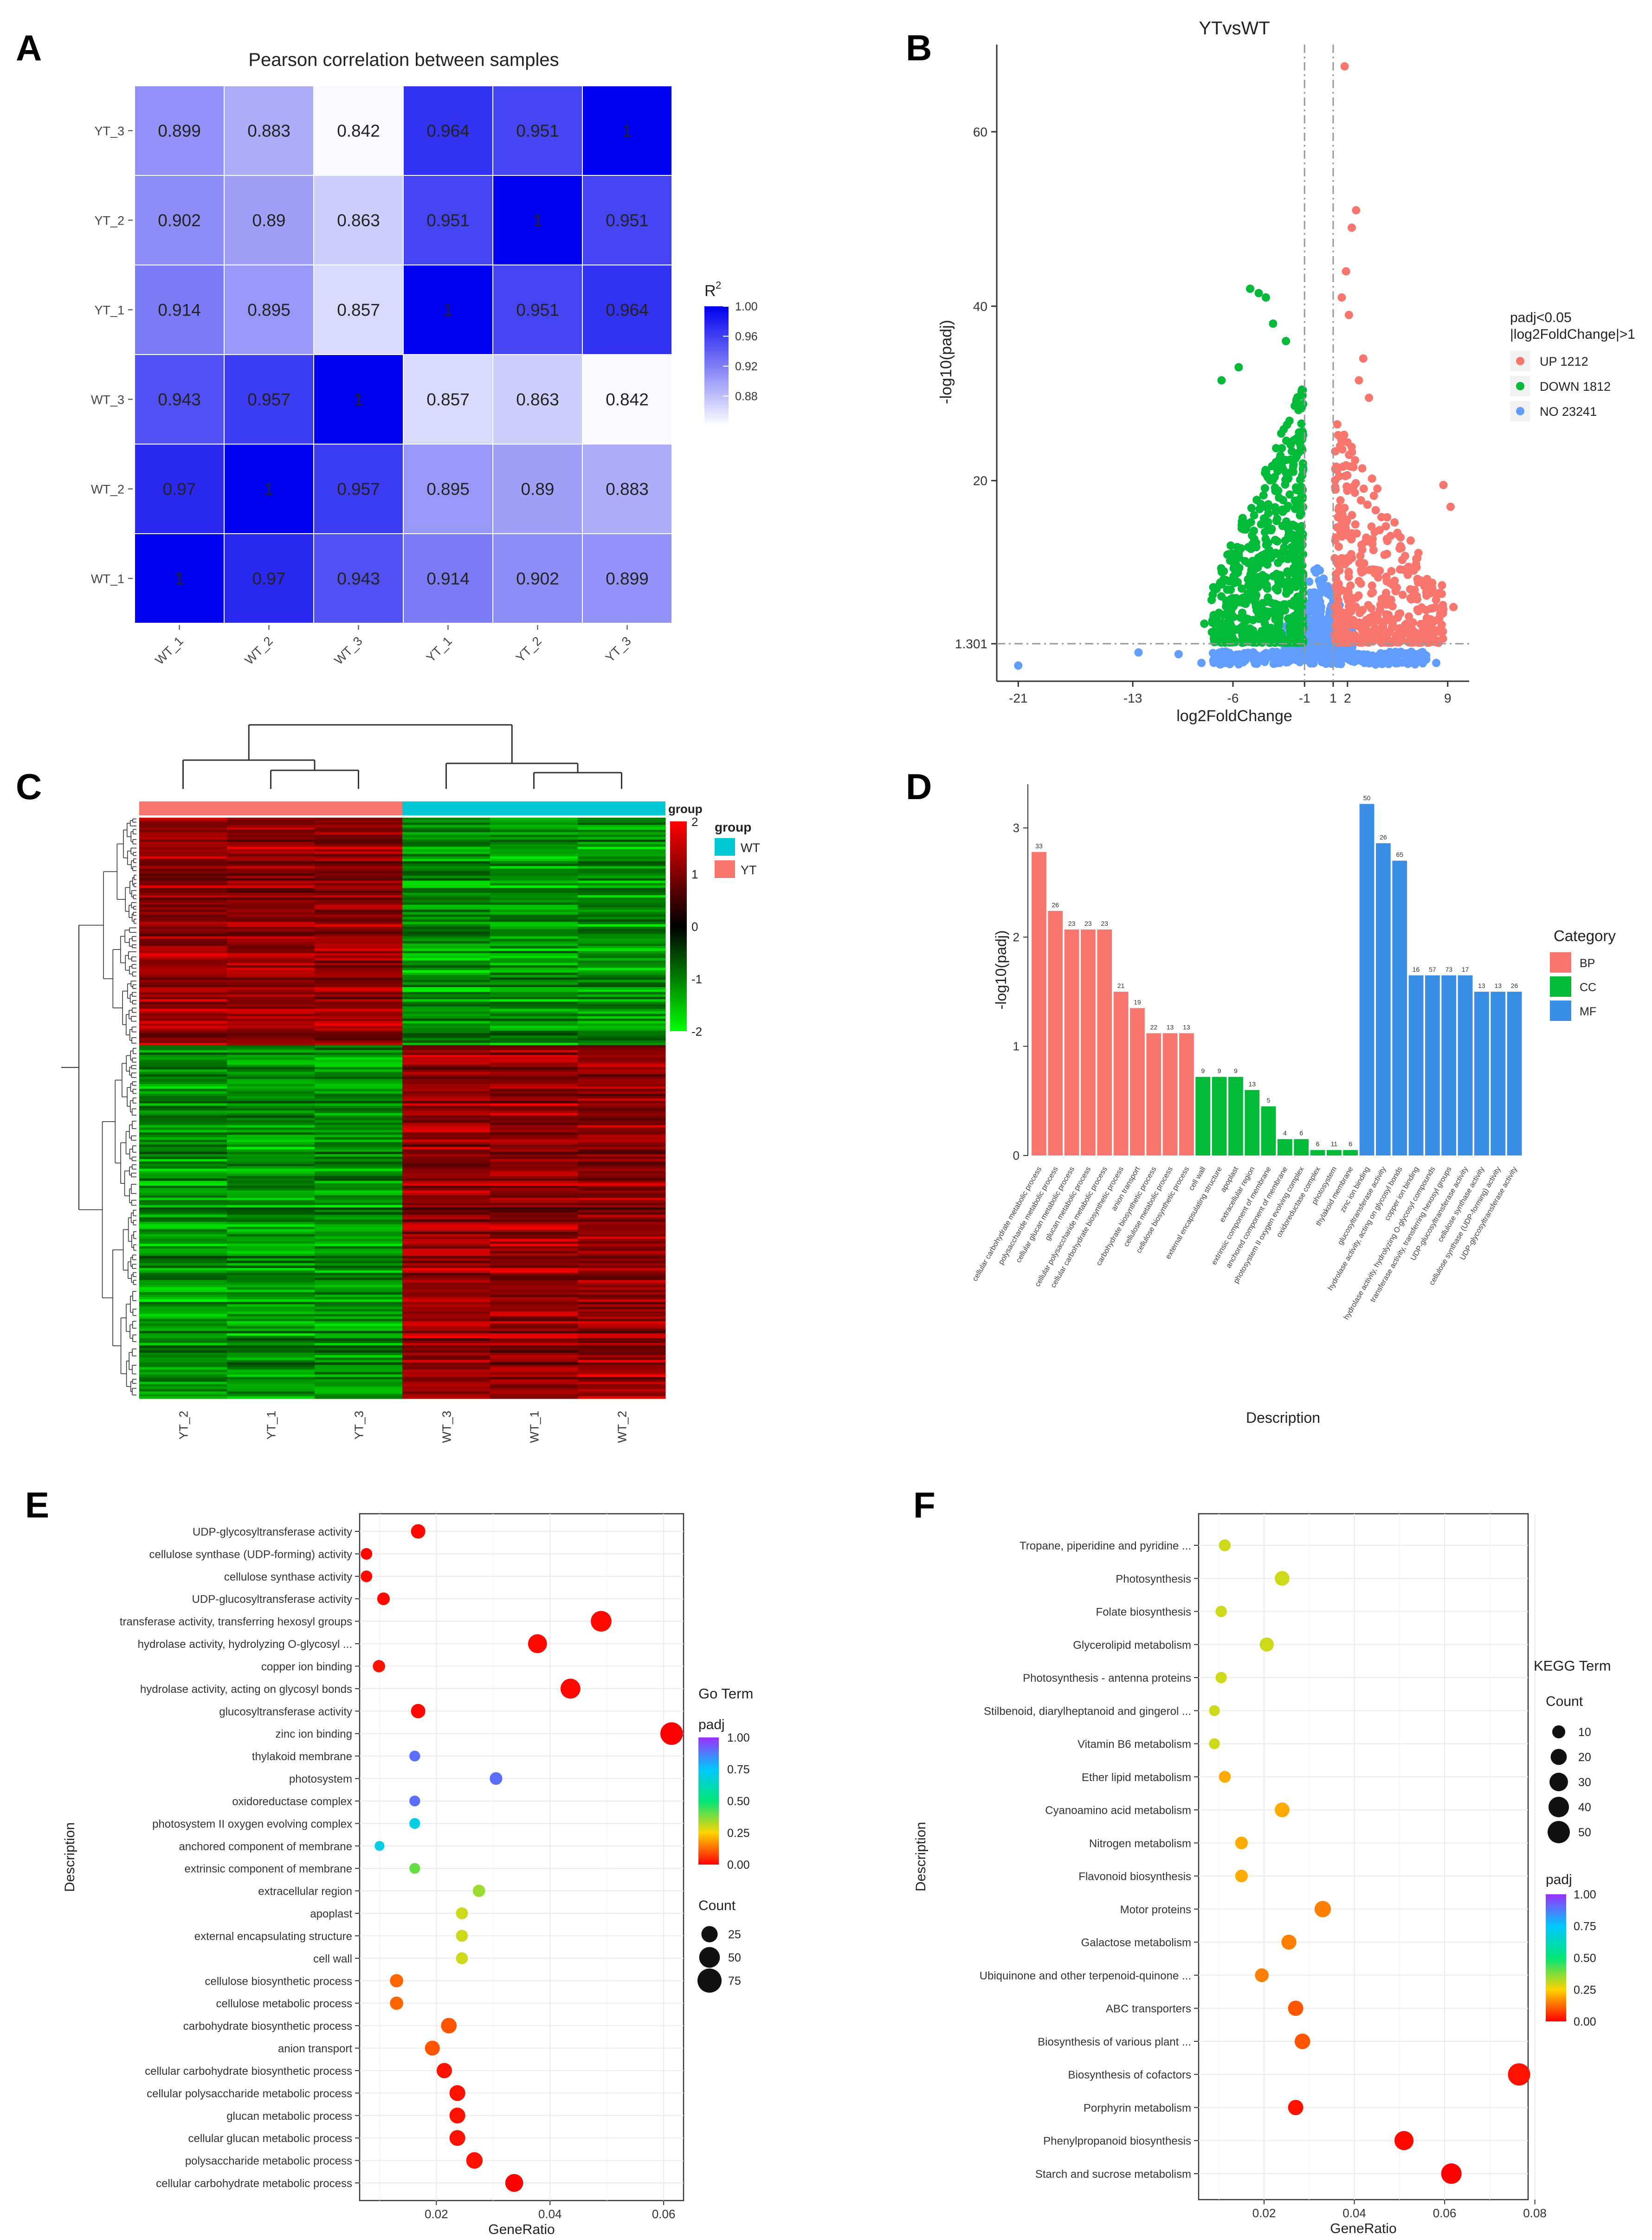  I want to click on volcano-legend-title-2: |log2FoldChange|>1, so click(1572, 335).